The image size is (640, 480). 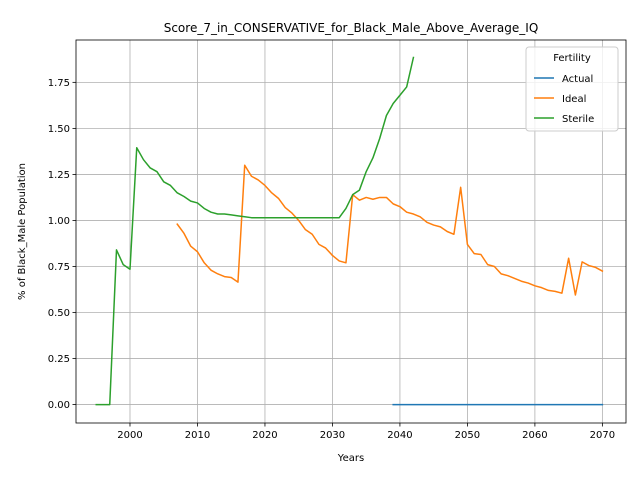 I want to click on y-tick-label: 1.25, so click(x=59, y=175).